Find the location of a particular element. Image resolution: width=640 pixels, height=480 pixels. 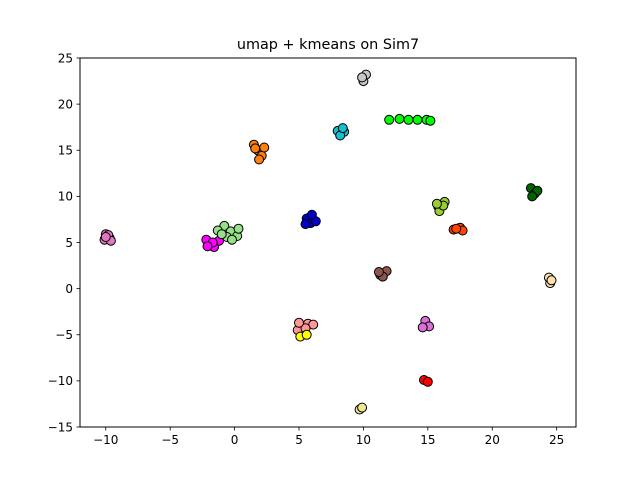

y-axis: −15 −10 −5 0 5 10 15 20 25 is located at coordinates (64, 242).